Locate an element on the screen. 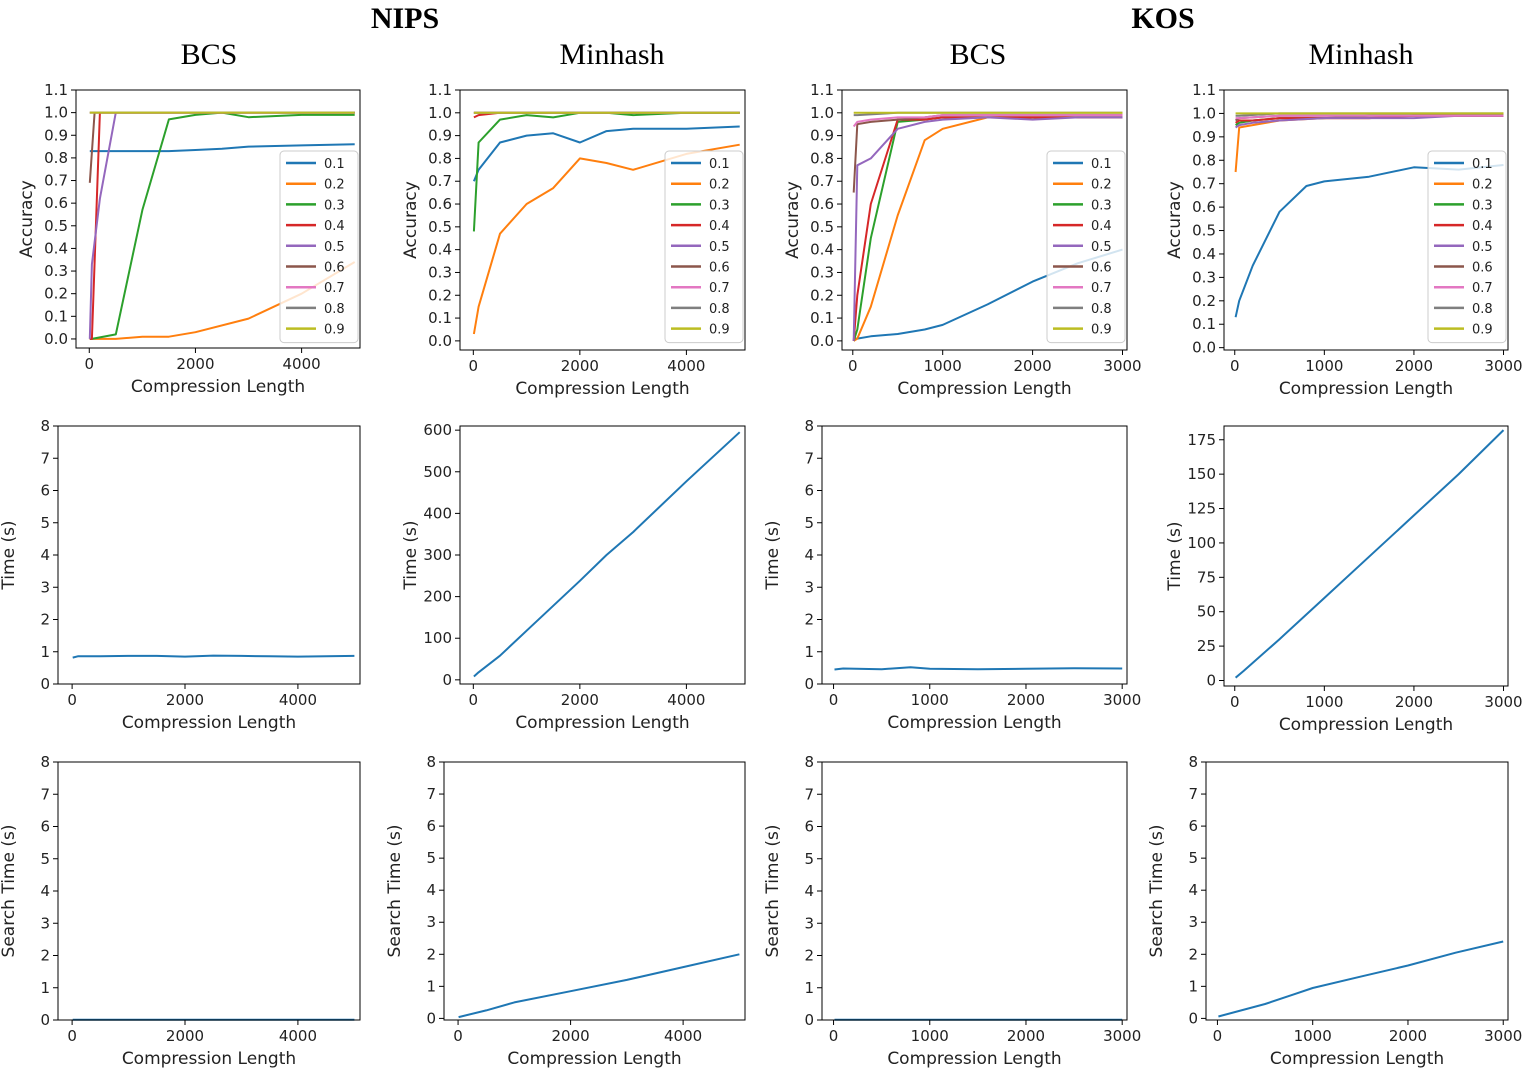 Image resolution: width=1522 pixels, height=1078 pixels. dataset-header-kos: KOS is located at coordinates (1163, 18).